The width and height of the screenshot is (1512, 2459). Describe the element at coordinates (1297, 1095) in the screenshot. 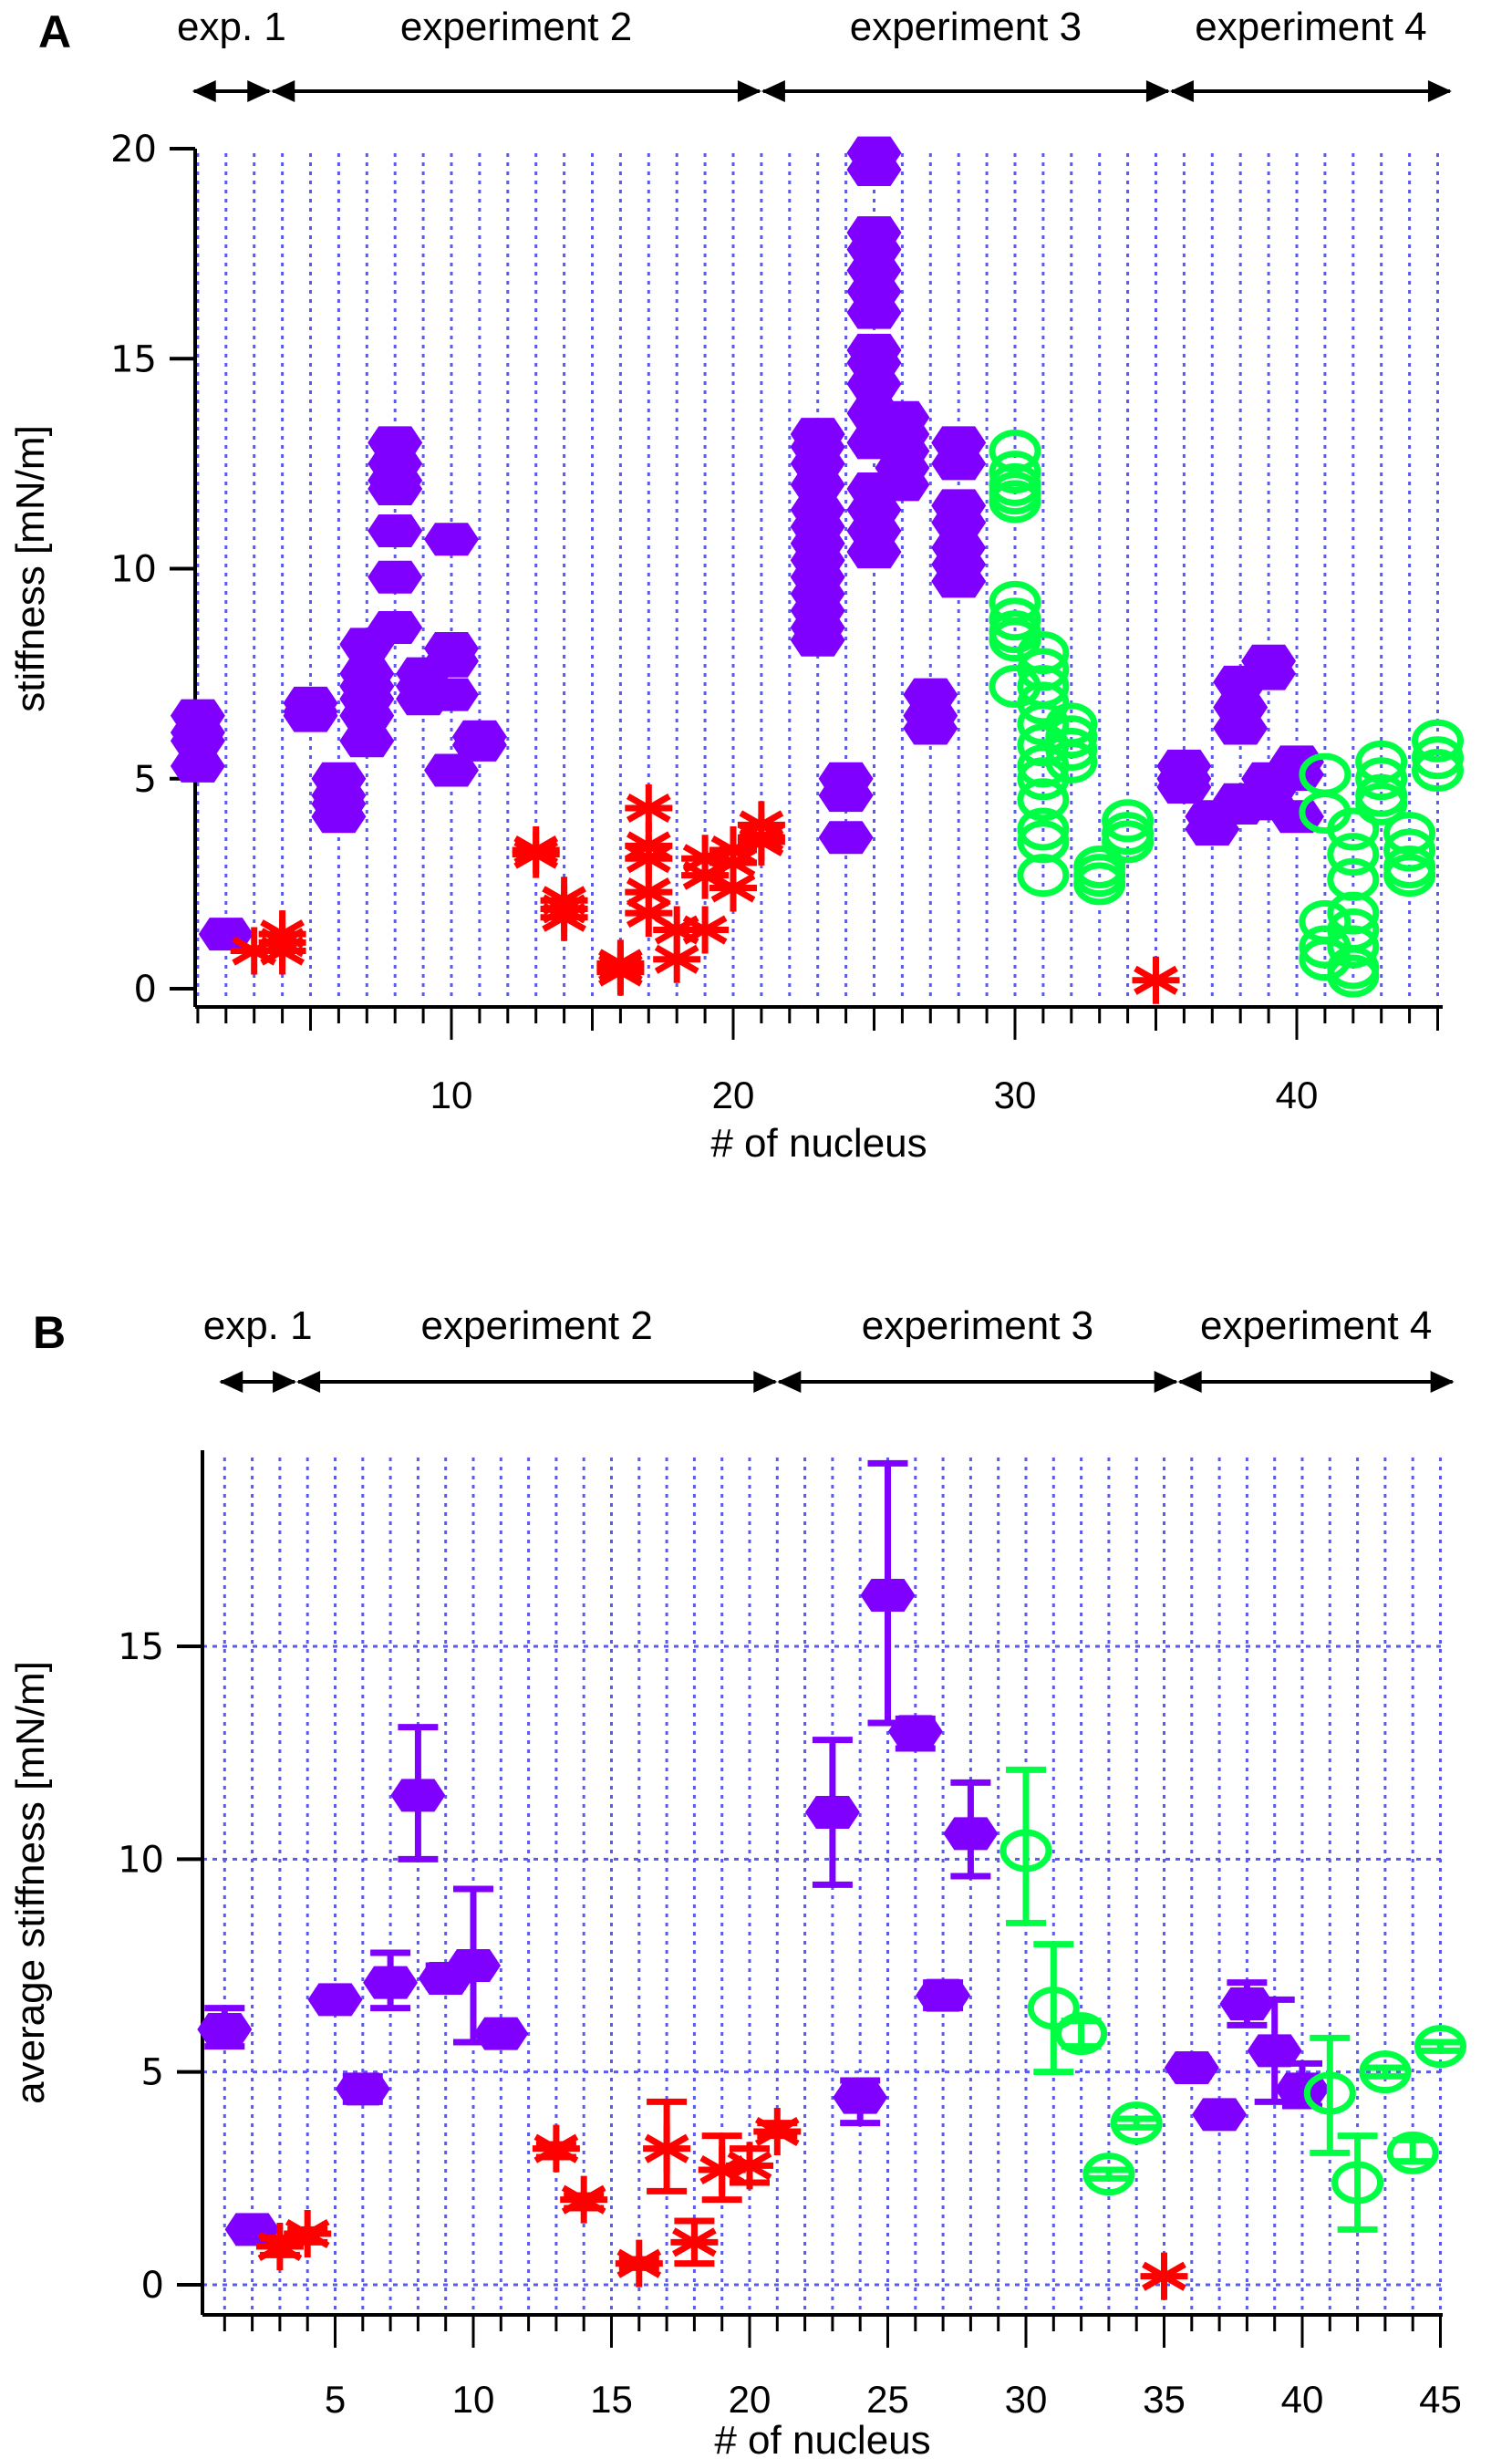

I see `x-tick-label: 40` at that location.